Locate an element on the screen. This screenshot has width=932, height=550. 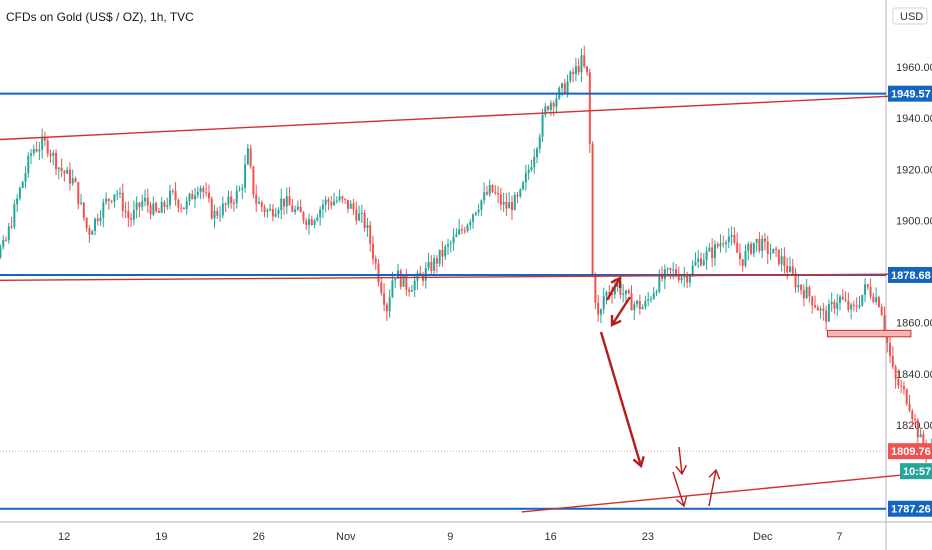
x-tick-label: Dec is located at coordinates (763, 537).